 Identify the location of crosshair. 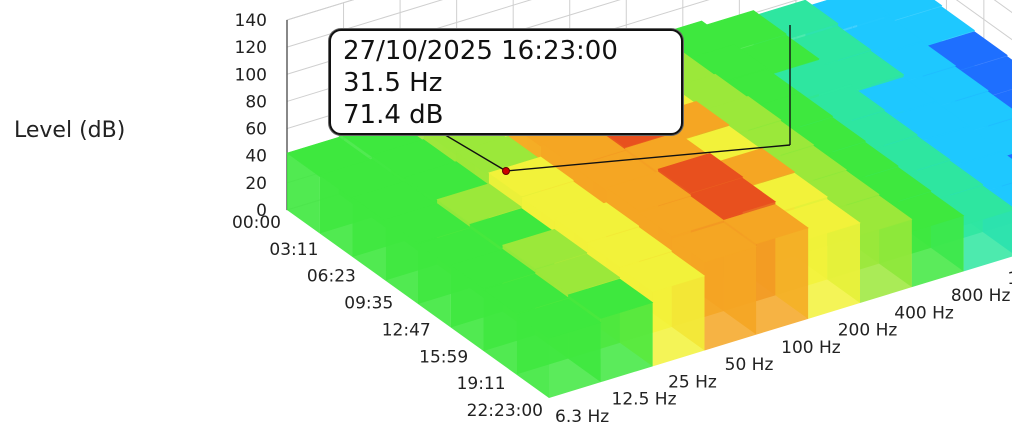
(605, 100).